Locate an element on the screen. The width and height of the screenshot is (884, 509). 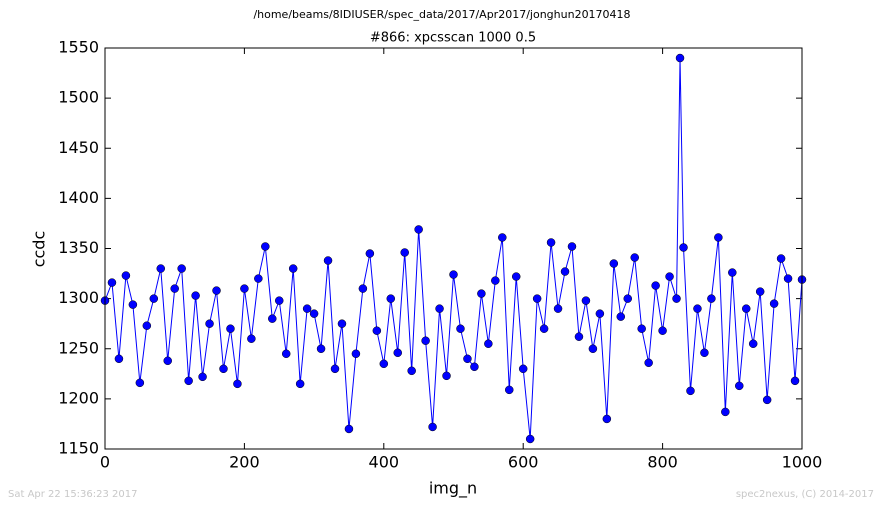
y-tick-label: 1500 is located at coordinates (78, 97).